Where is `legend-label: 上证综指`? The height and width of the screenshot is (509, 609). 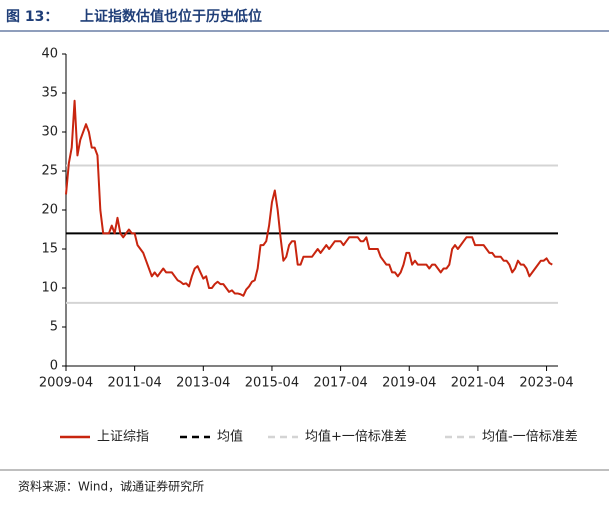
legend-label: 上证综指 is located at coordinates (123, 437).